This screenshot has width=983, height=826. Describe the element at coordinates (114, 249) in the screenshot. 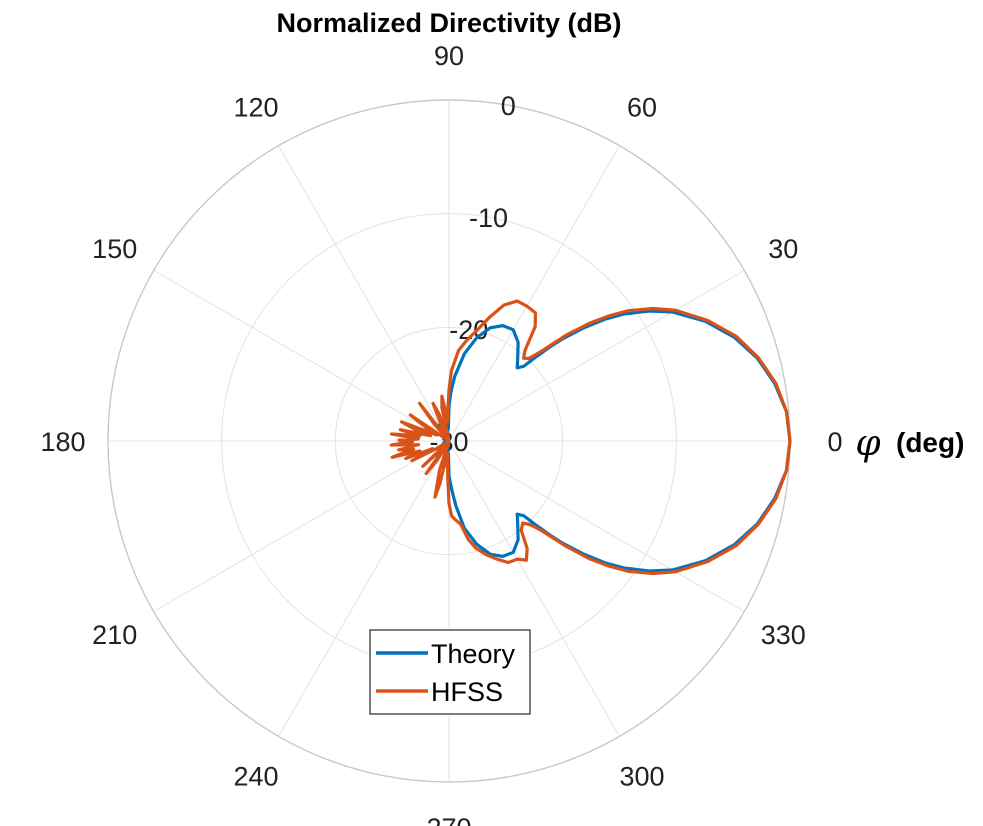

I see `angle-tick-label: 150` at that location.